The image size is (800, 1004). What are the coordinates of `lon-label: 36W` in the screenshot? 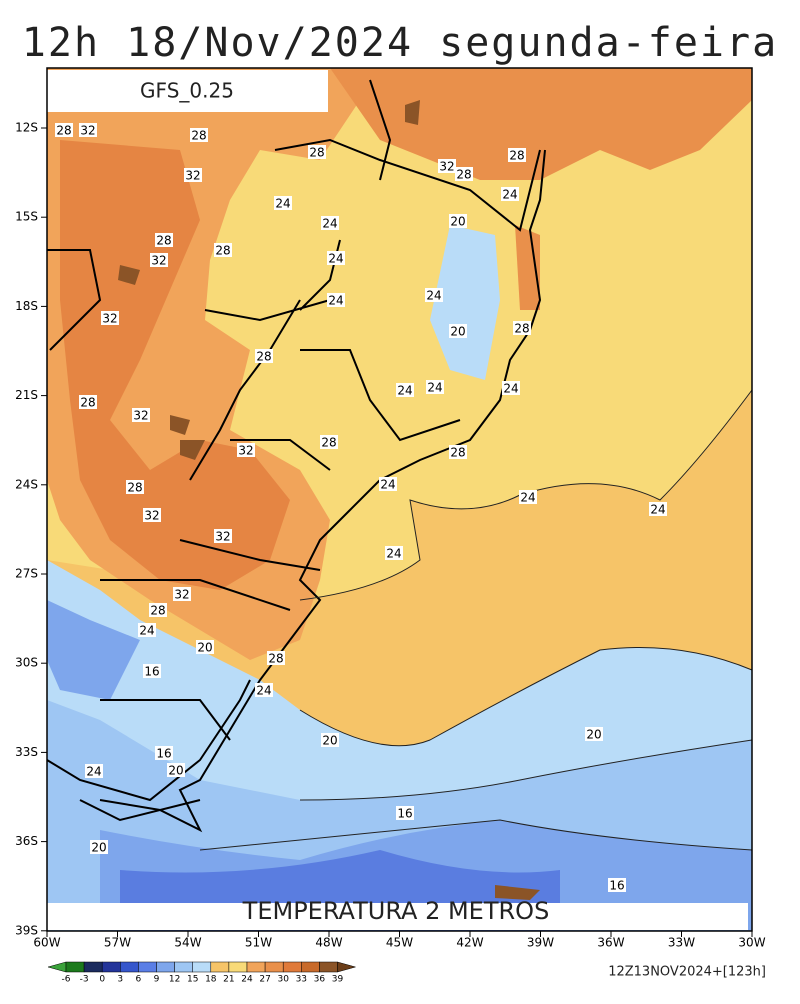 It's located at (610, 943).